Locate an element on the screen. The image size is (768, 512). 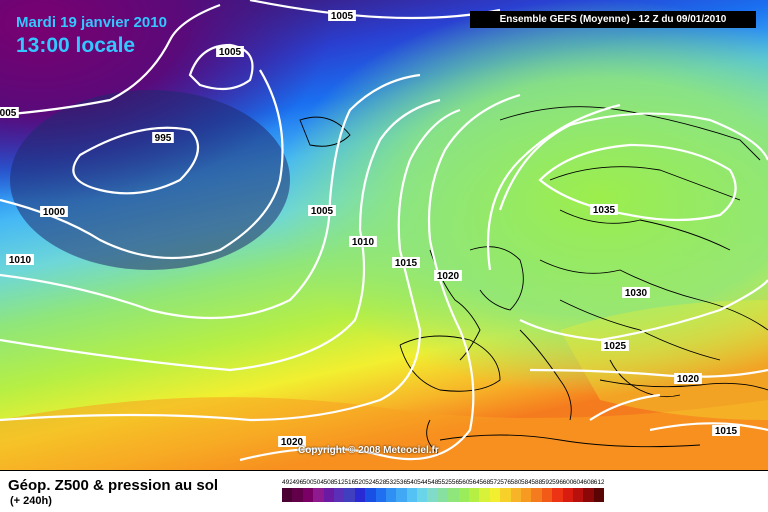
forecast-range: (+ 240h) is located at coordinates (31, 501).